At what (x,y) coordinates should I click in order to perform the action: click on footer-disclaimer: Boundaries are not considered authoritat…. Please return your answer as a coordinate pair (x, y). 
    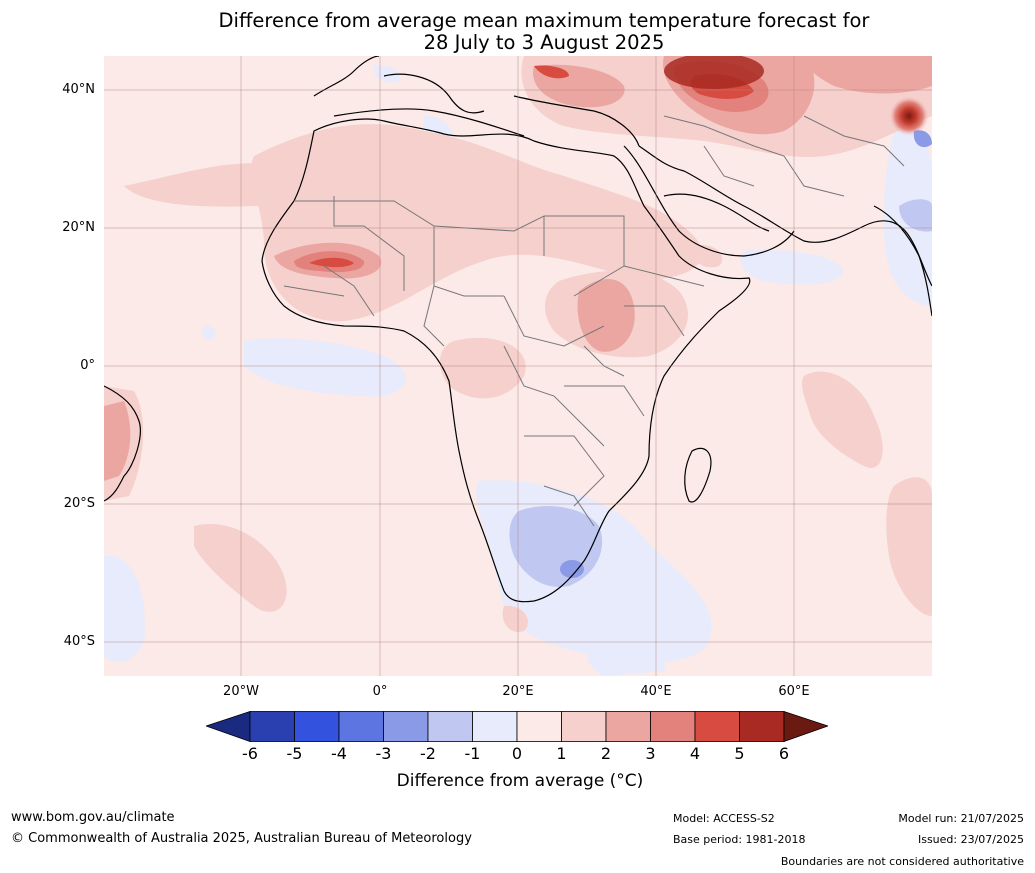
    Looking at the image, I should click on (902, 861).